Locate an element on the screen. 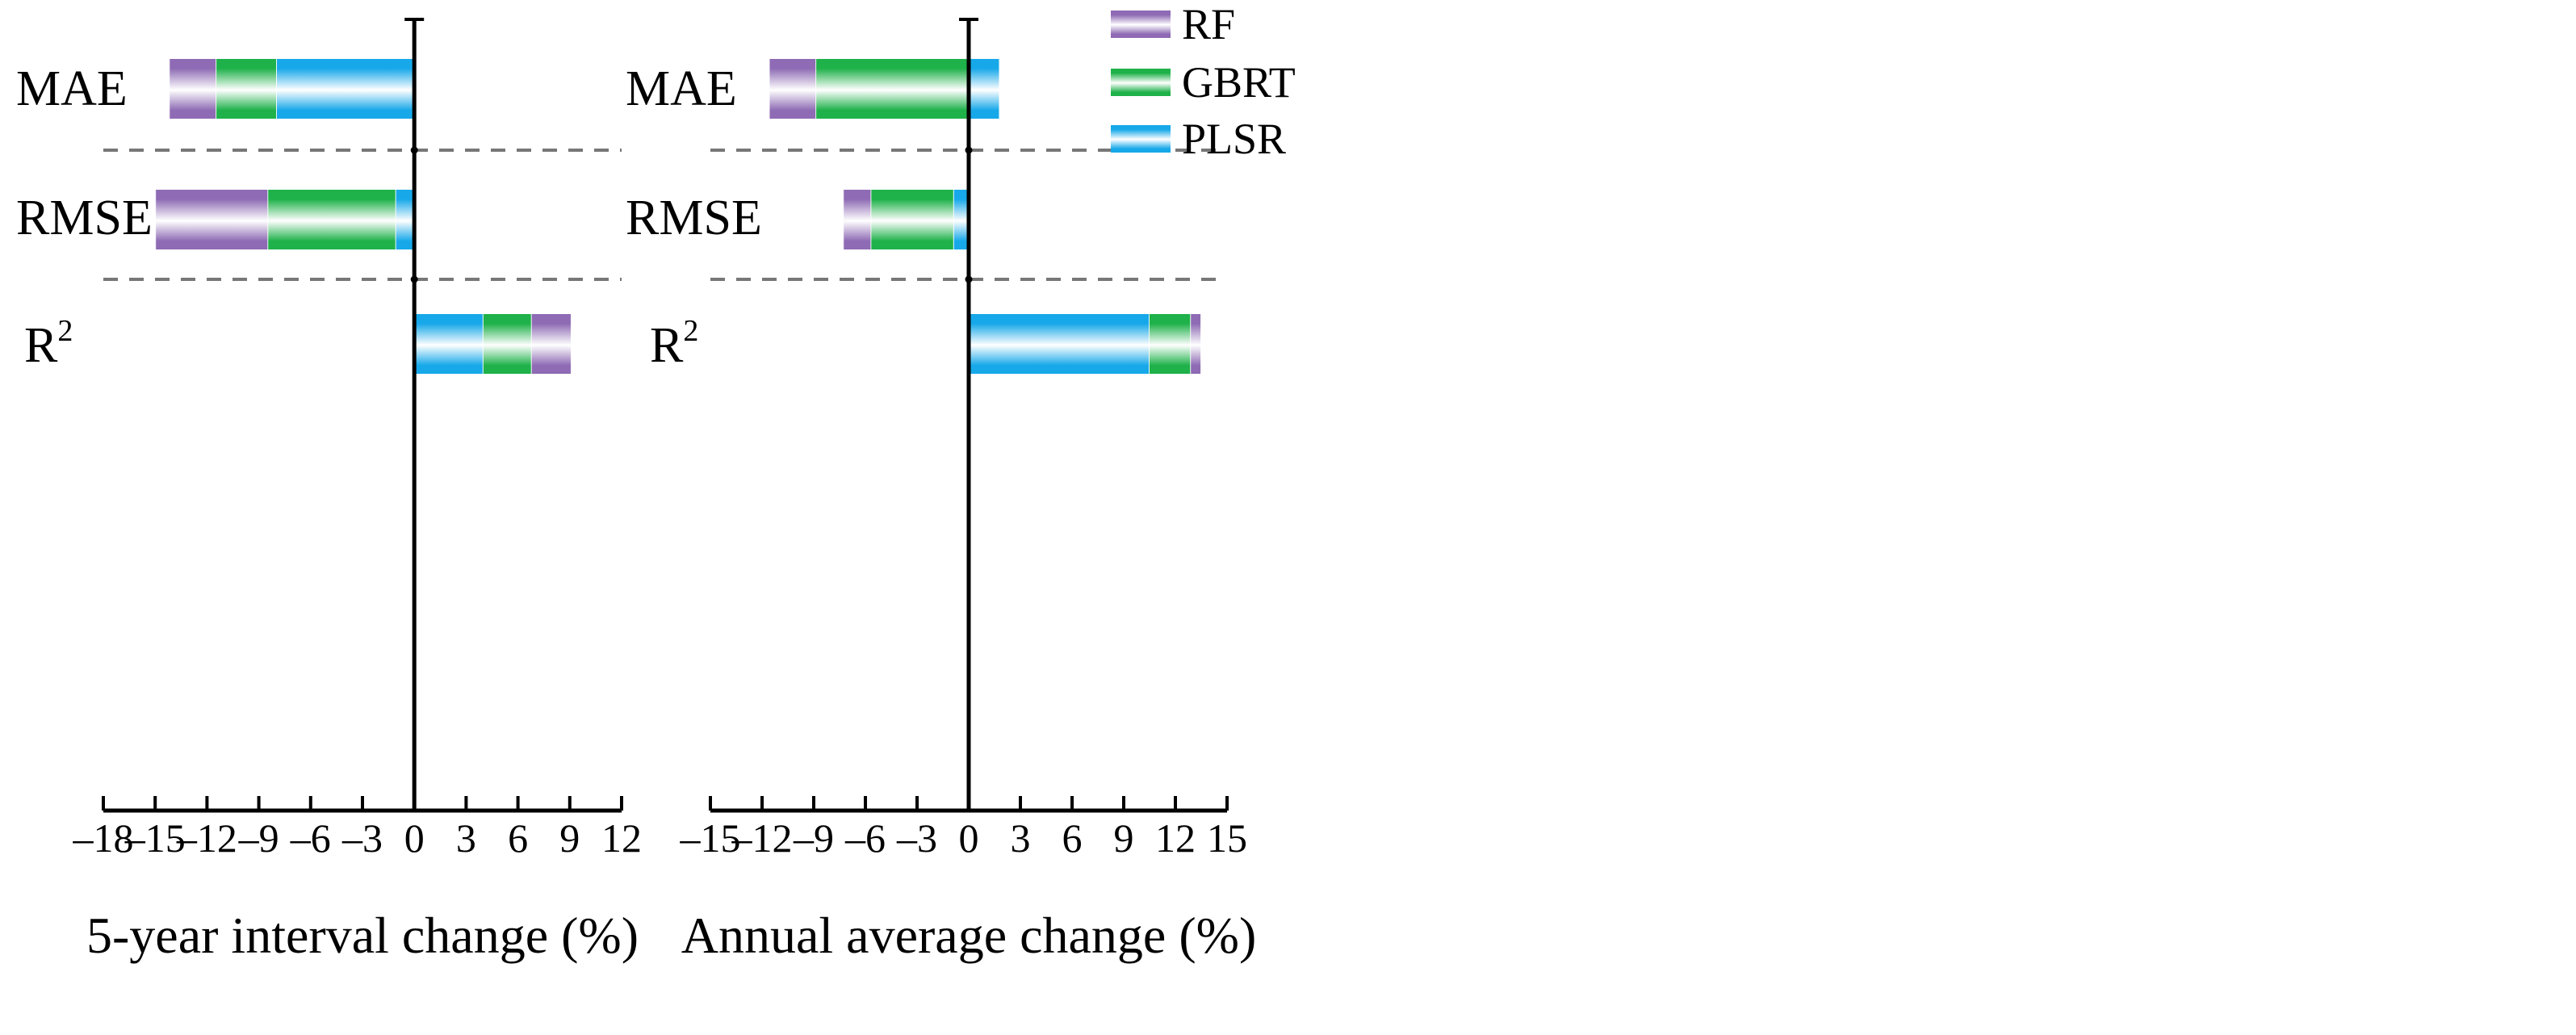  x-tick-label: –18 is located at coordinates (104, 838).